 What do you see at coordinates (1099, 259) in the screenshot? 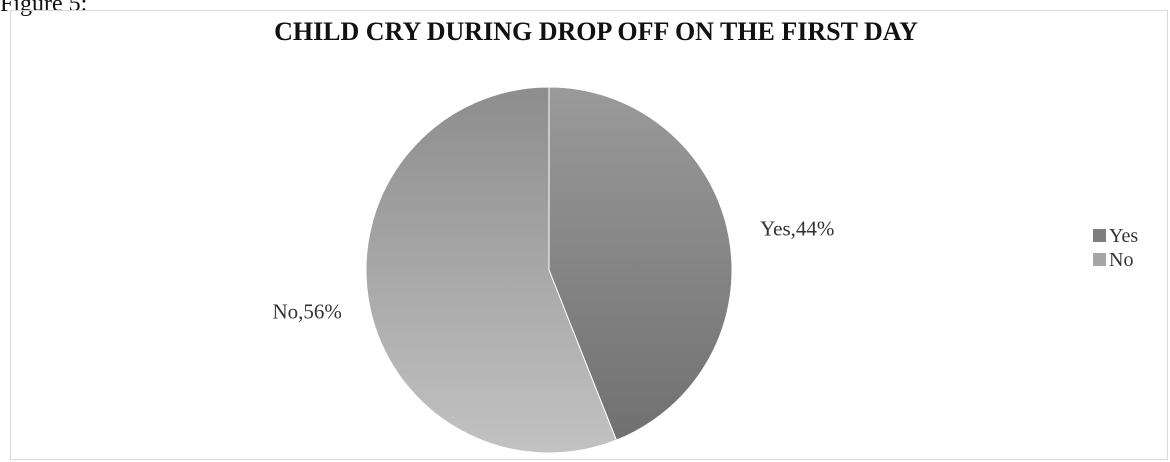
I see `legend-swatch-no` at bounding box center [1099, 259].